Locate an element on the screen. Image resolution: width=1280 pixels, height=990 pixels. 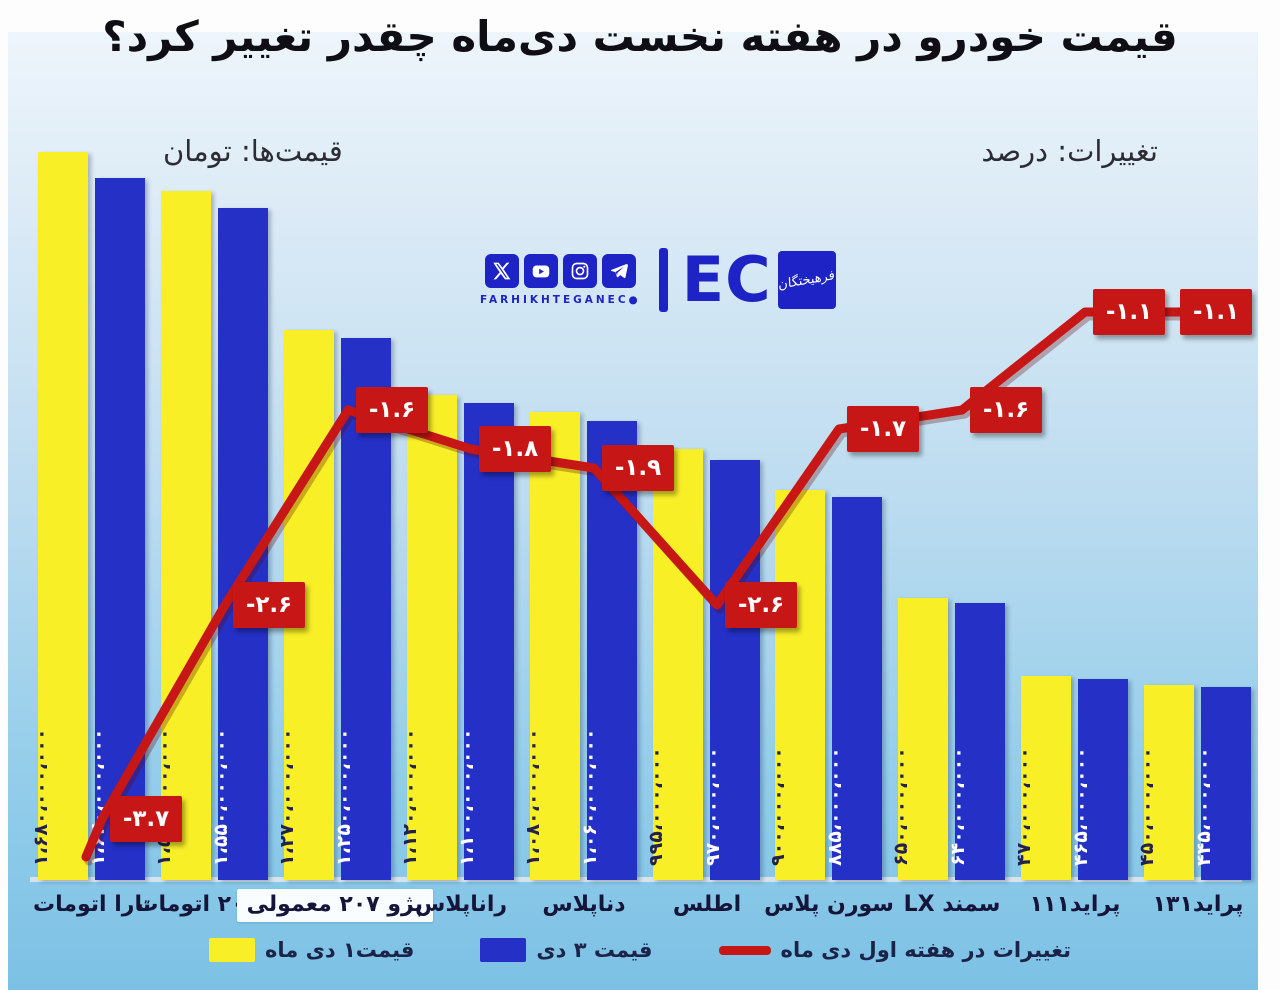
change-value-label: -۱.۹ is located at coordinates (638, 468).